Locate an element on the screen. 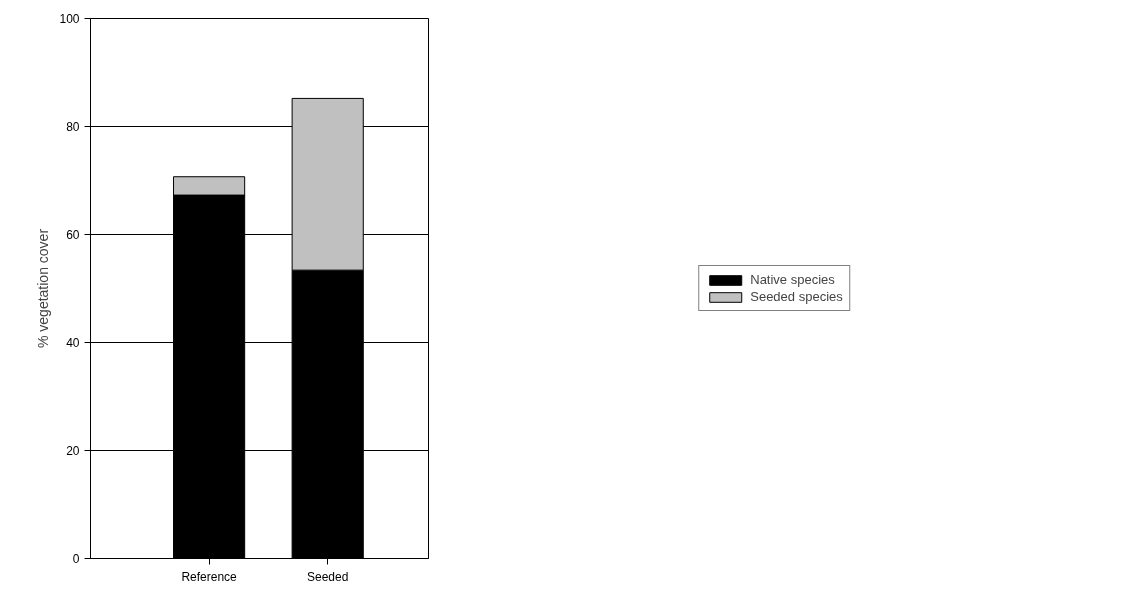 This screenshot has height=601, width=1124. y-tick-label: 0 is located at coordinates (76, 559).